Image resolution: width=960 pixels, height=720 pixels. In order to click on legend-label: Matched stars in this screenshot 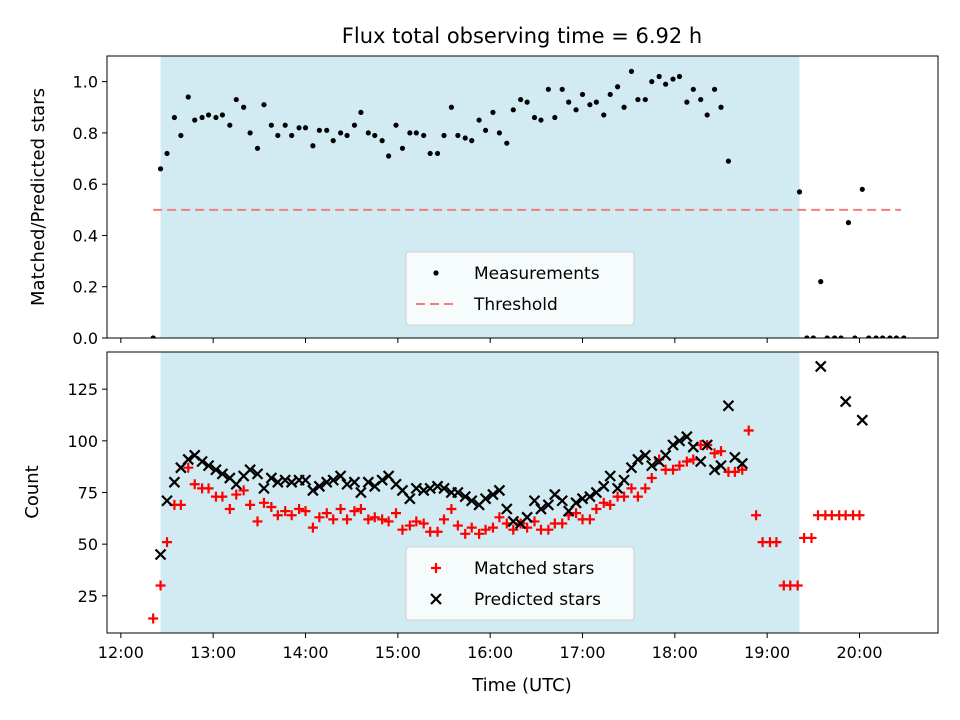, I will do `click(534, 569)`.